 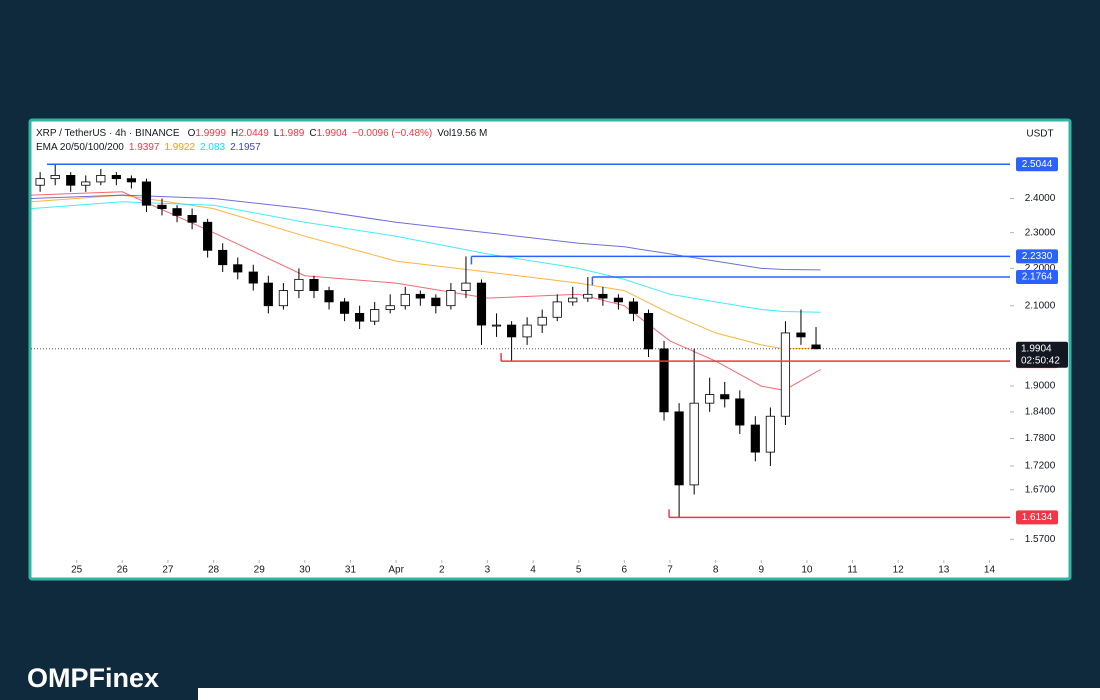 What do you see at coordinates (168, 570) in the screenshot?
I see `x-tick-label: 27` at bounding box center [168, 570].